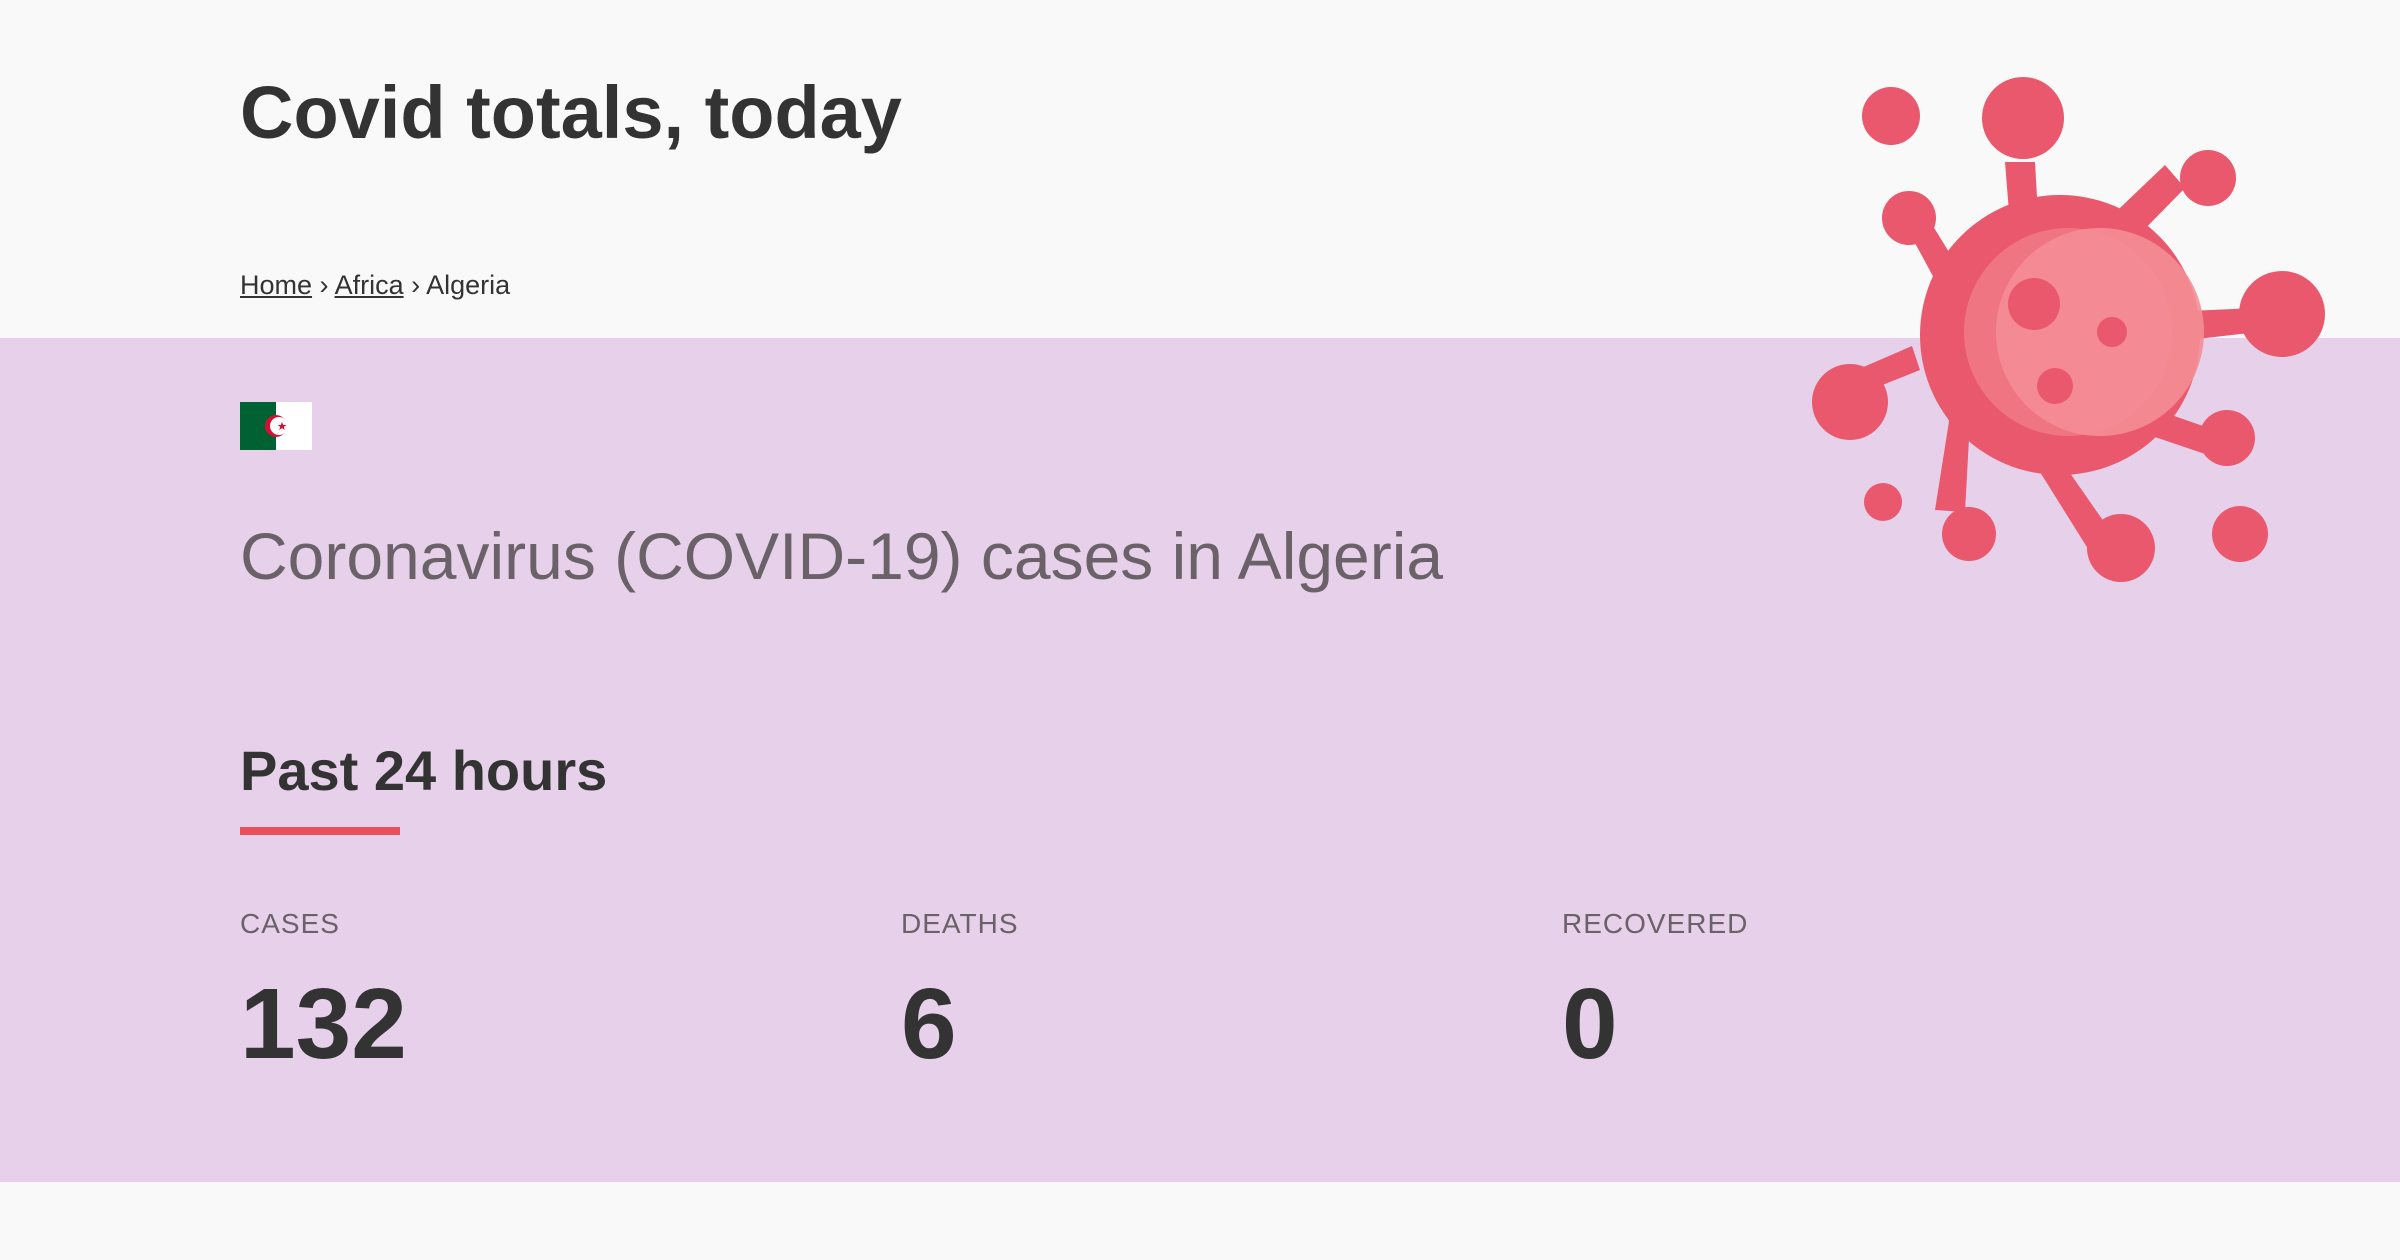 The width and height of the screenshot is (2400, 1260). Describe the element at coordinates (960, 991) in the screenshot. I see `stat-deaths: DEATHS 6` at that location.